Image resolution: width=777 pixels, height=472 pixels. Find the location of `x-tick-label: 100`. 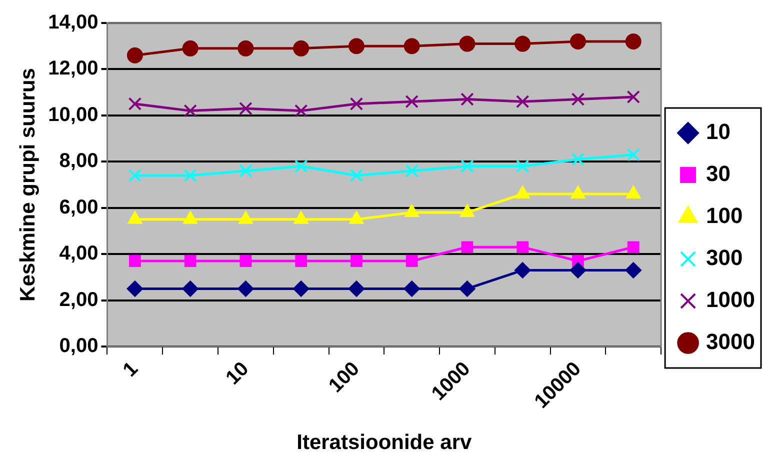

x-tick-label: 100 is located at coordinates (344, 378).